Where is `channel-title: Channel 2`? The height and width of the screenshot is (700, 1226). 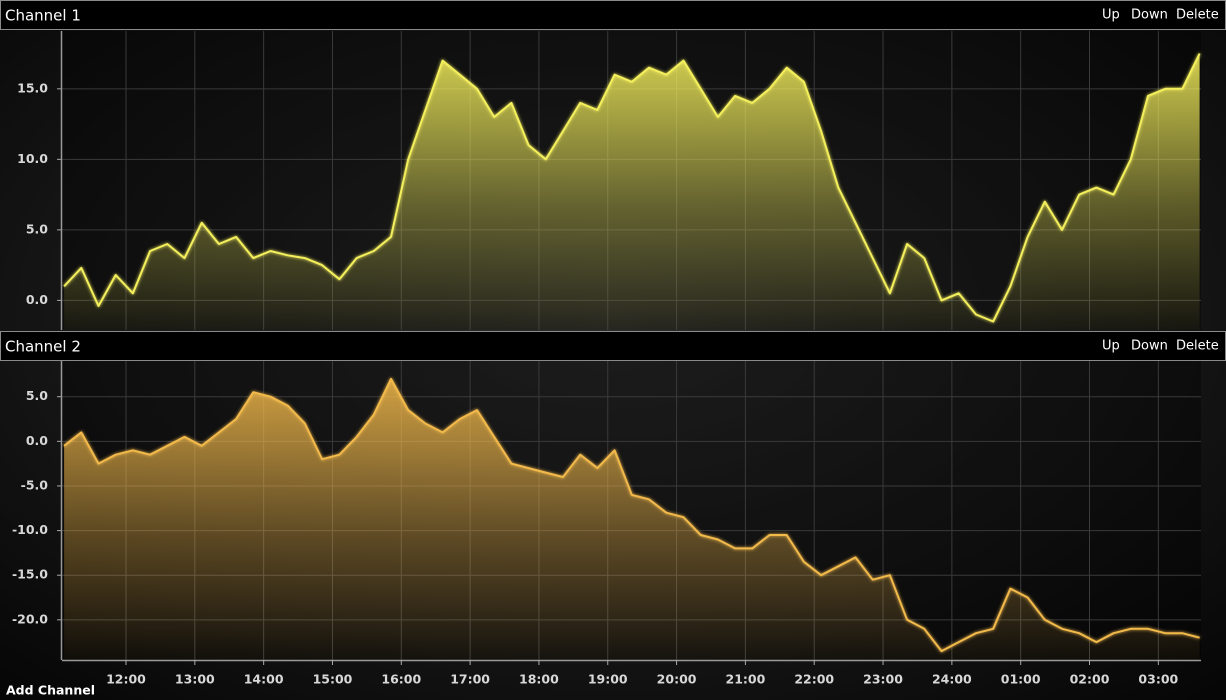 channel-title: Channel 2 is located at coordinates (43, 347).